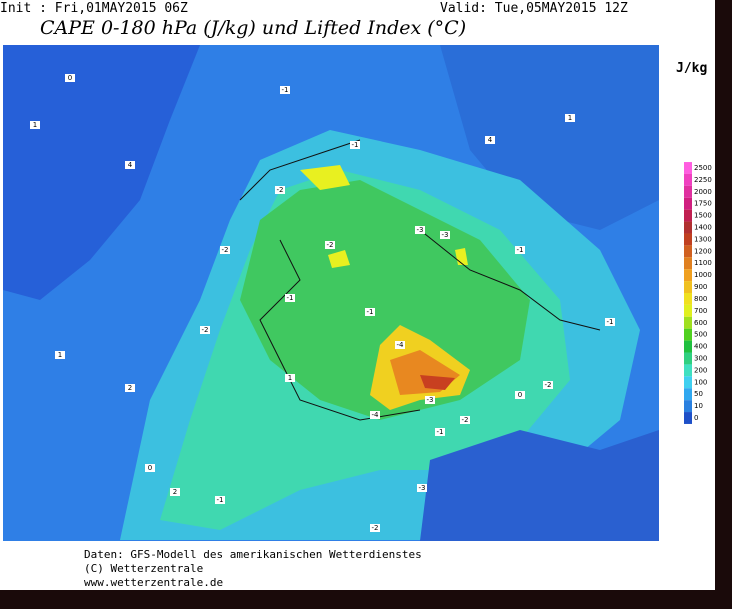 The width and height of the screenshot is (732, 609). Describe the element at coordinates (101, 172) in the screenshot. I see `sea-dark` at that location.